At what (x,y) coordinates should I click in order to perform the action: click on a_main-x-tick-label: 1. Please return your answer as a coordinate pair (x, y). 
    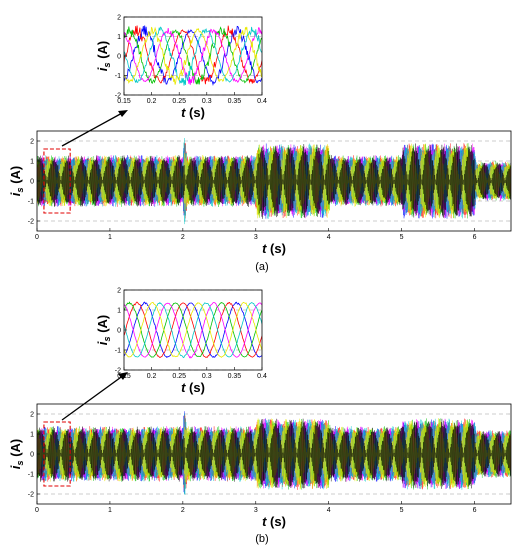
    Looking at the image, I should click on (110, 237).